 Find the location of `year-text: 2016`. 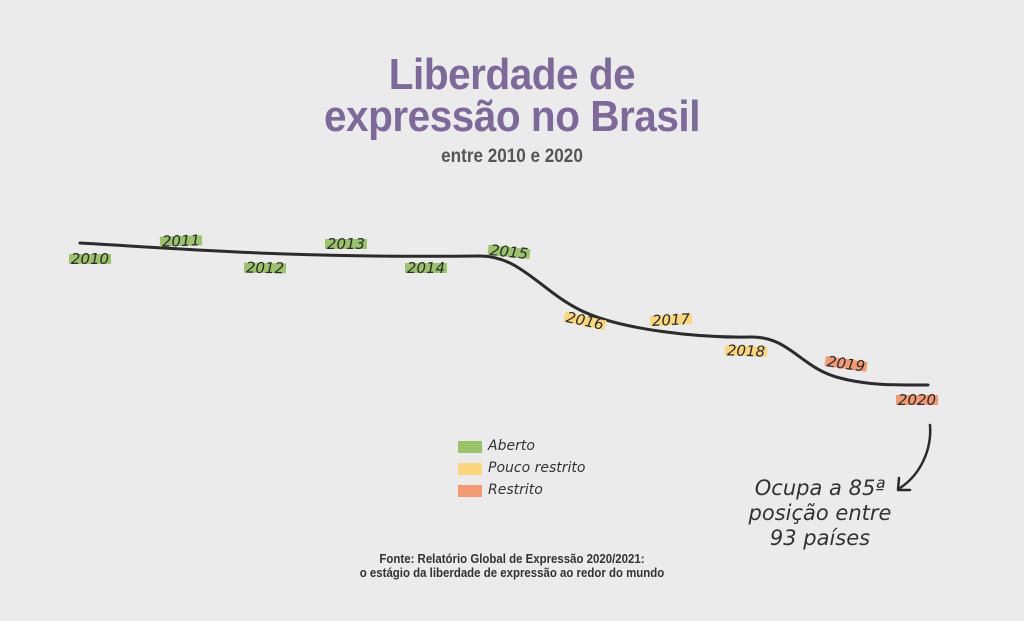

year-text: 2016 is located at coordinates (584, 321).